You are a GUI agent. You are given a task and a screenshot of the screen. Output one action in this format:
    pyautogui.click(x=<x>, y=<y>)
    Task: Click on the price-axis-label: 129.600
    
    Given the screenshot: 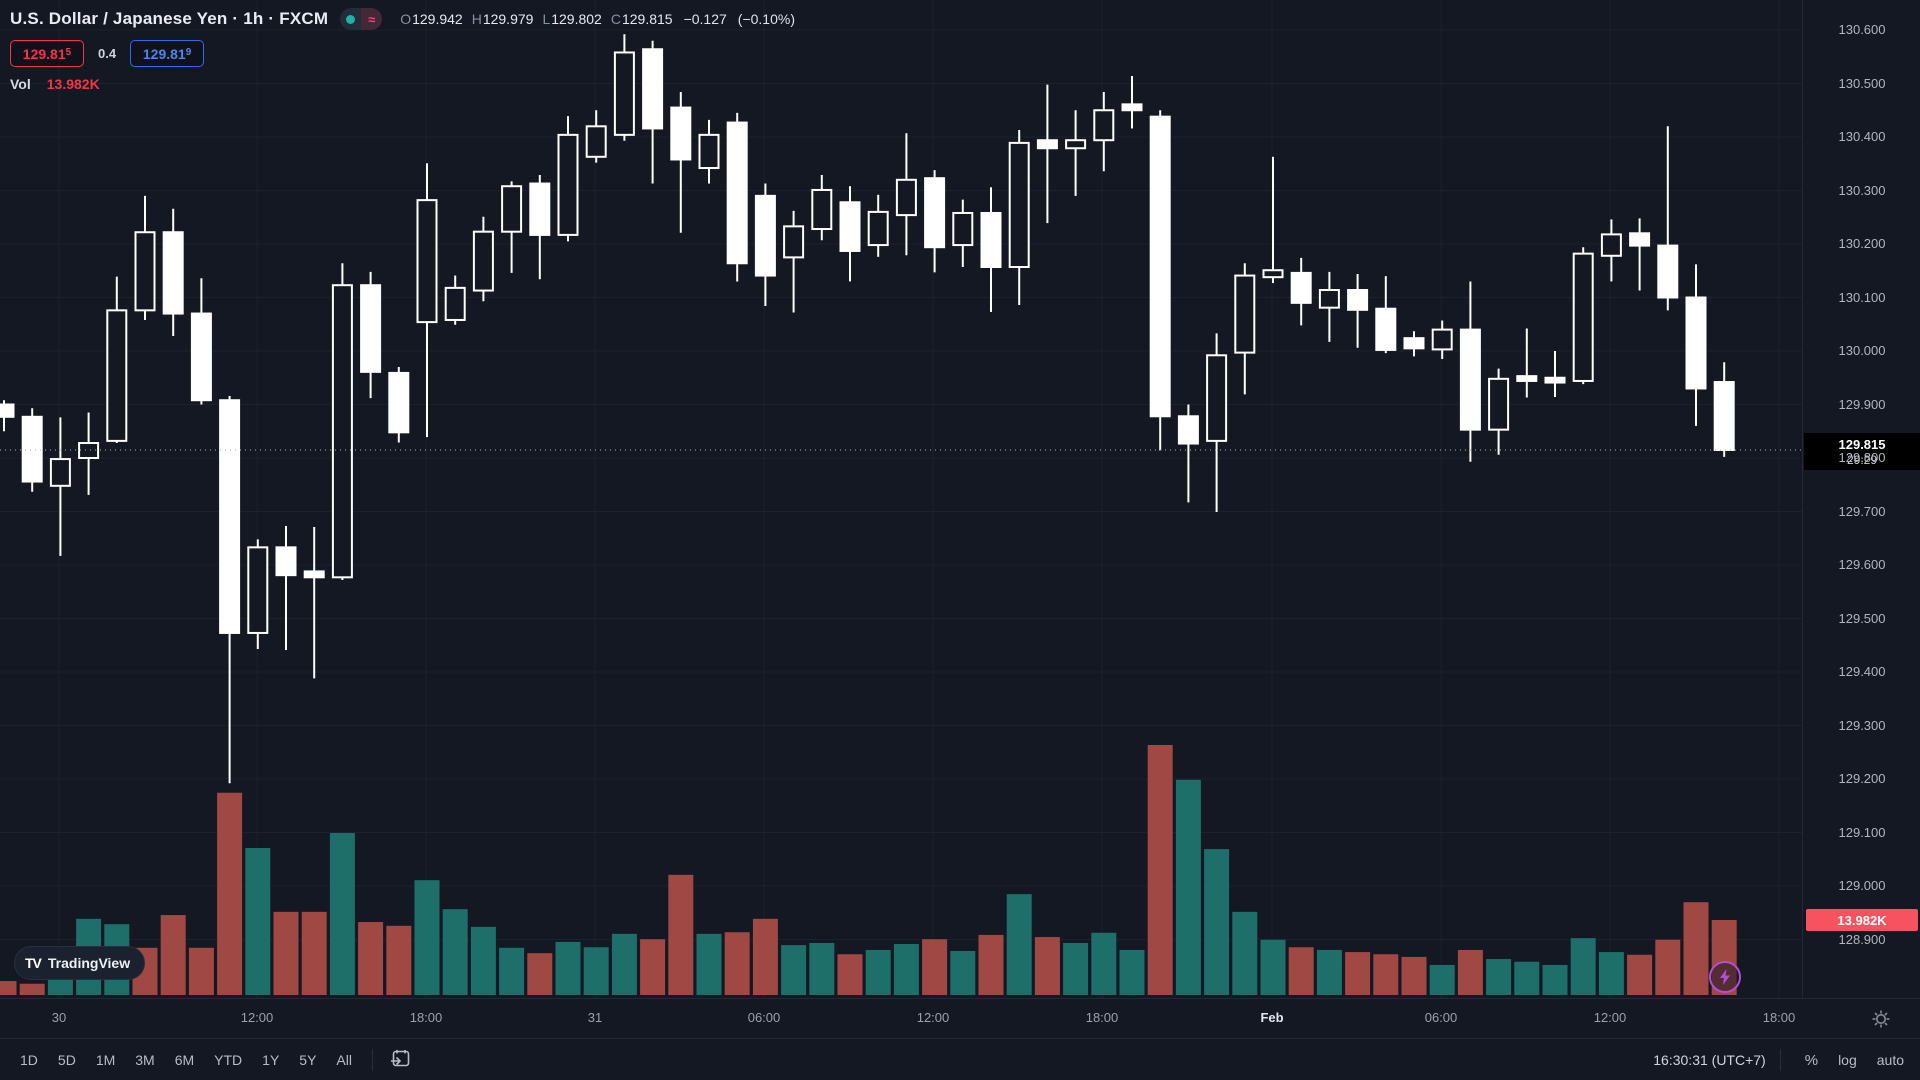 What is the action you would take?
    pyautogui.click(x=1862, y=564)
    